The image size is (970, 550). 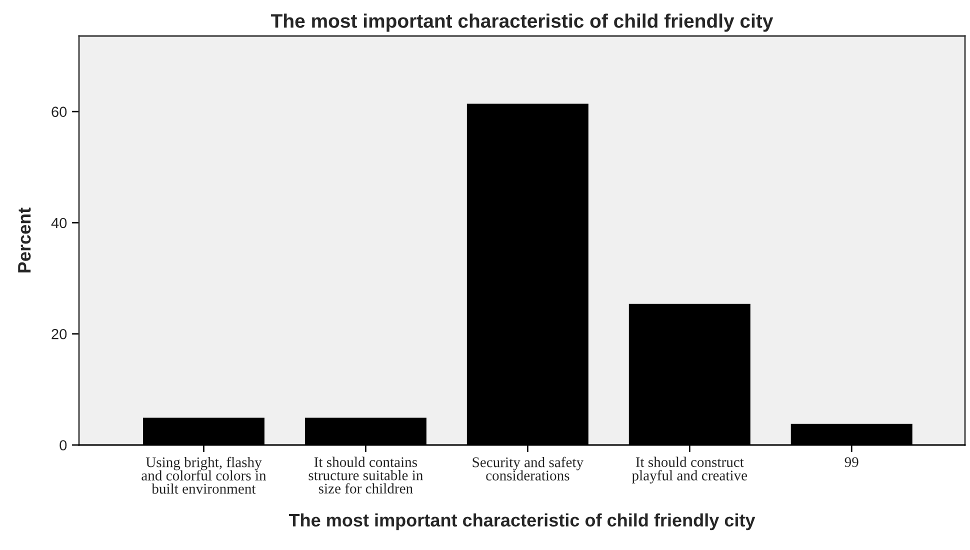 I want to click on x-axis-title: The most important characteristic of child friendly city, so click(x=522, y=521).